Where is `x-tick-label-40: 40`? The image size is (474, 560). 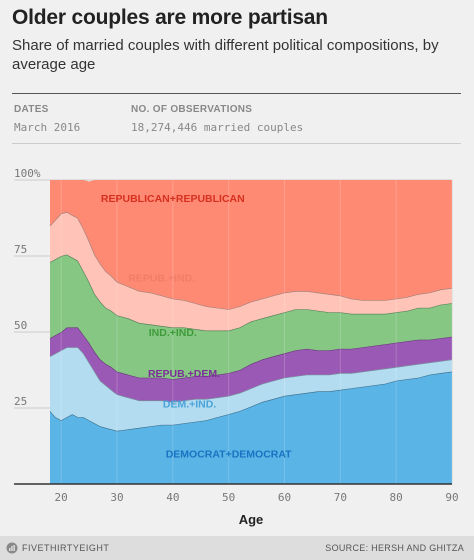 x-tick-label-40: 40 is located at coordinates (172, 497).